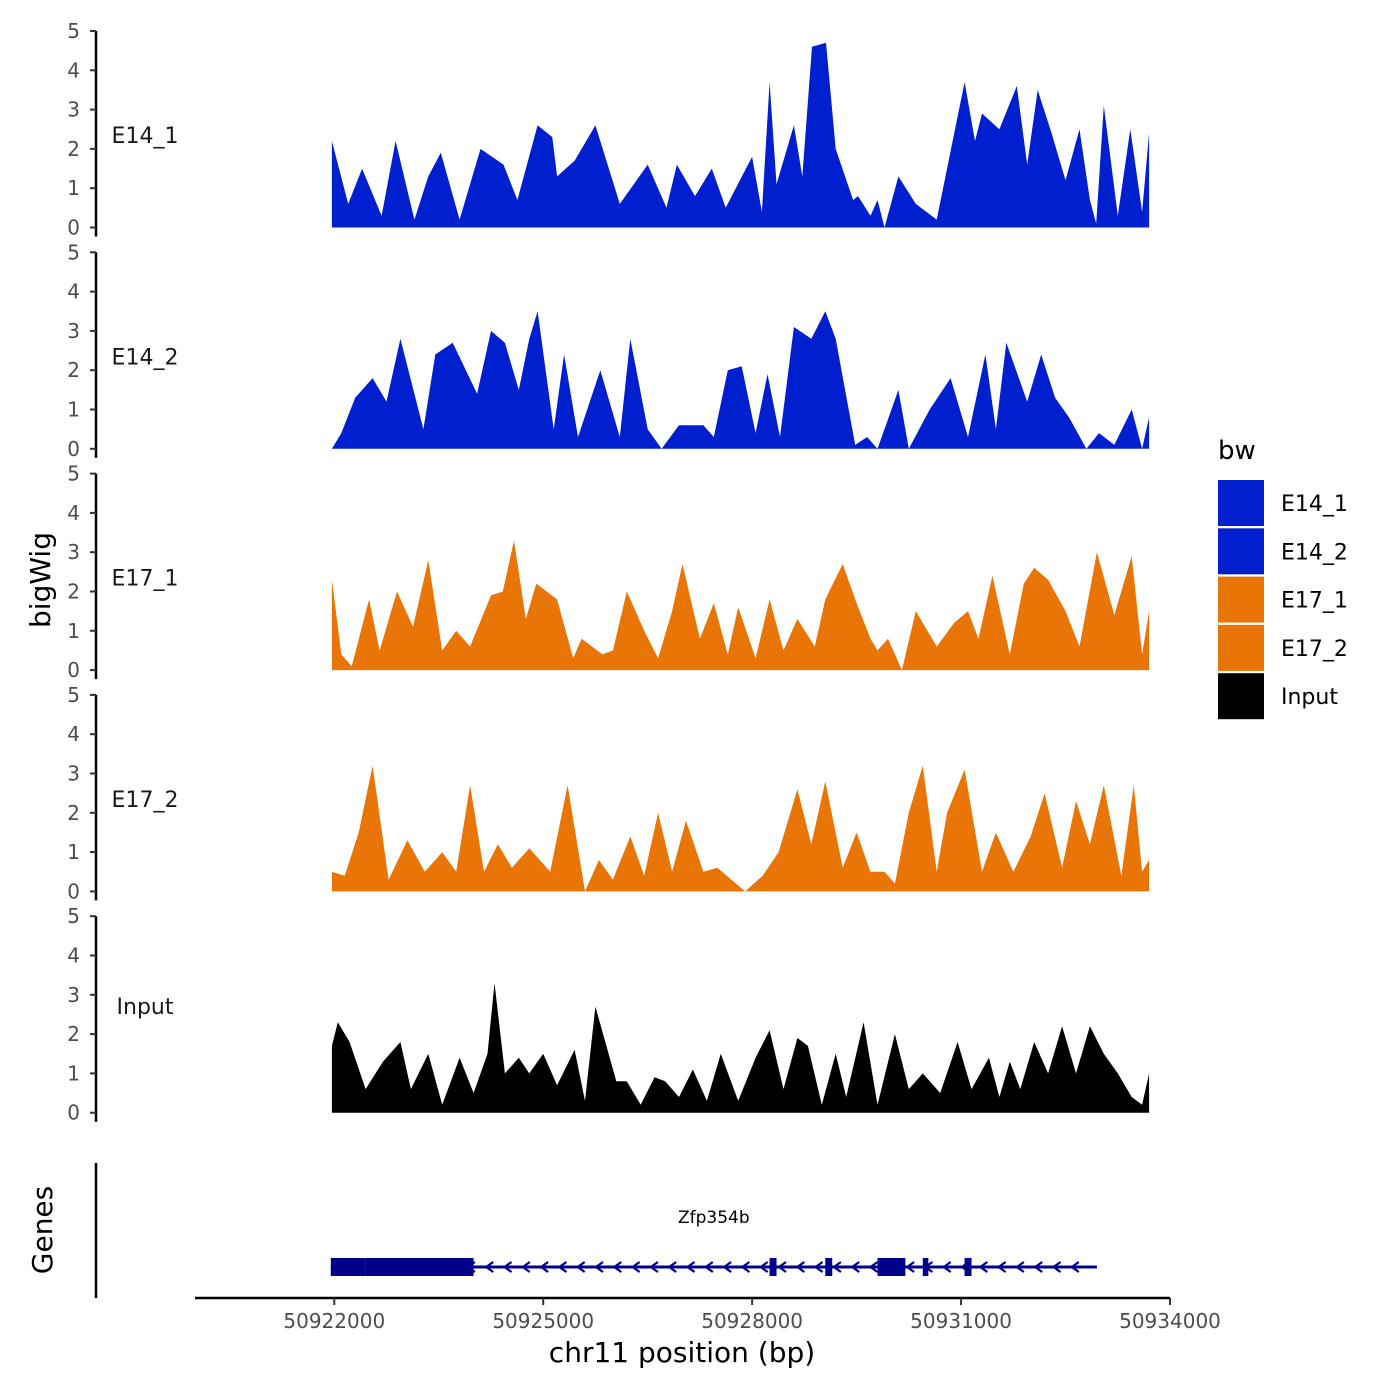  I want to click on legend-swatch-Input, so click(1241, 696).